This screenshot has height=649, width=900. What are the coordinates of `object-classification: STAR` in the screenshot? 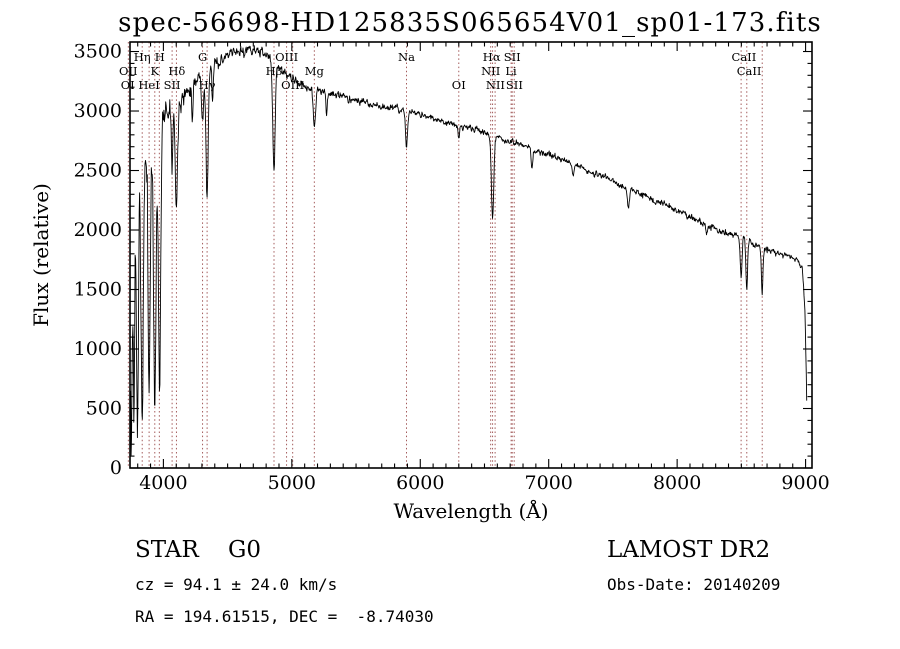 It's located at (167, 550).